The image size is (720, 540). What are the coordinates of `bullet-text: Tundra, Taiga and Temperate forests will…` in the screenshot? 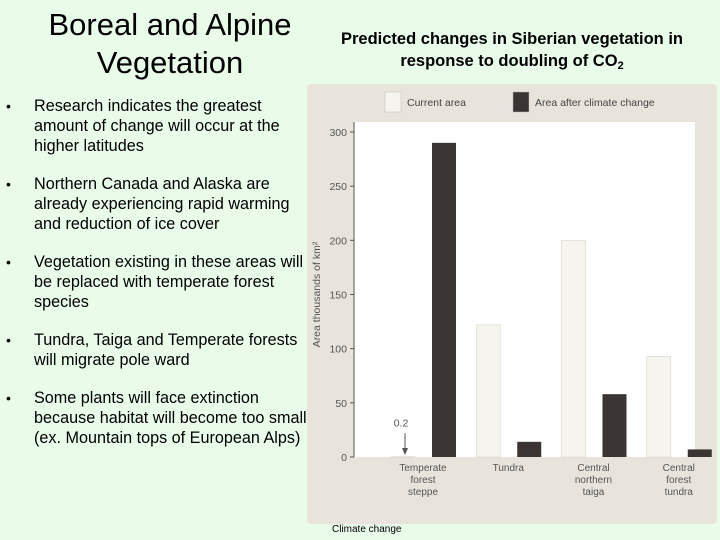 It's located at (166, 350).